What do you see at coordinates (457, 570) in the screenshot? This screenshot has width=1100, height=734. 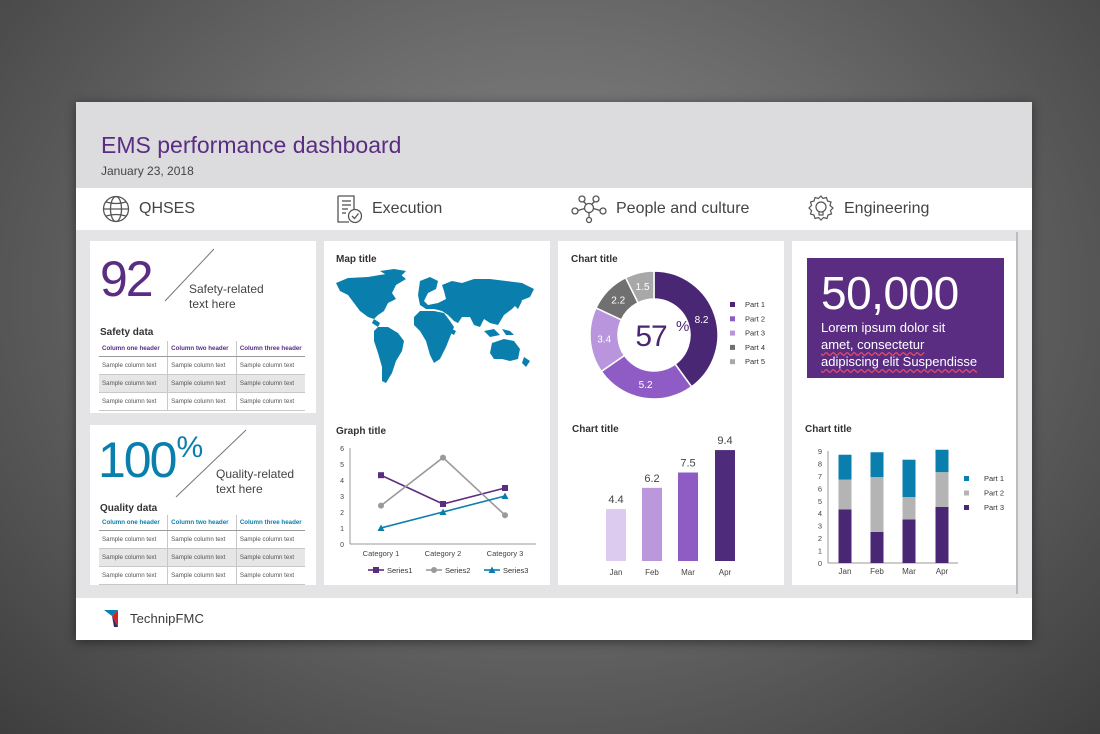 I see `legend-label: Series2` at bounding box center [457, 570].